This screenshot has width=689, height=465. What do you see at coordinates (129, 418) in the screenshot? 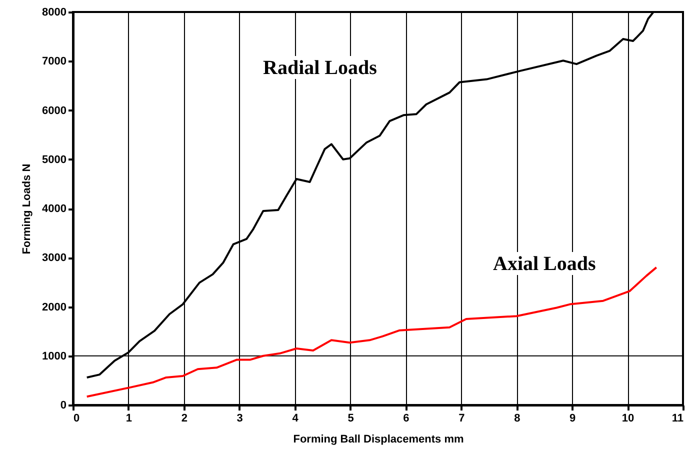
I see `x-tick-label: 1` at bounding box center [129, 418].